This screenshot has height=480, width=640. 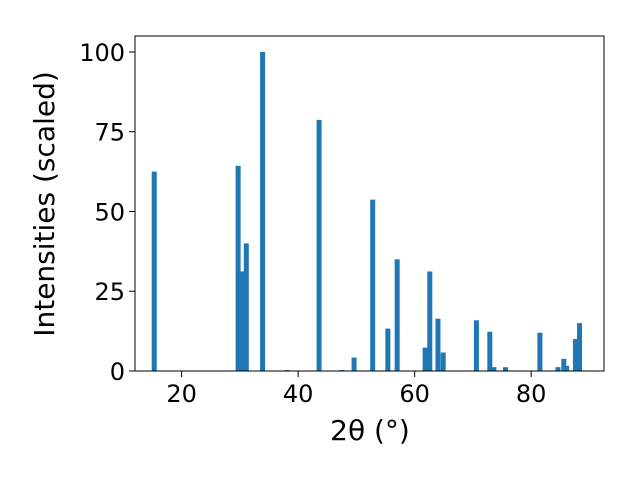 What do you see at coordinates (102, 53) in the screenshot?
I see `y-tick-label-4: 100` at bounding box center [102, 53].